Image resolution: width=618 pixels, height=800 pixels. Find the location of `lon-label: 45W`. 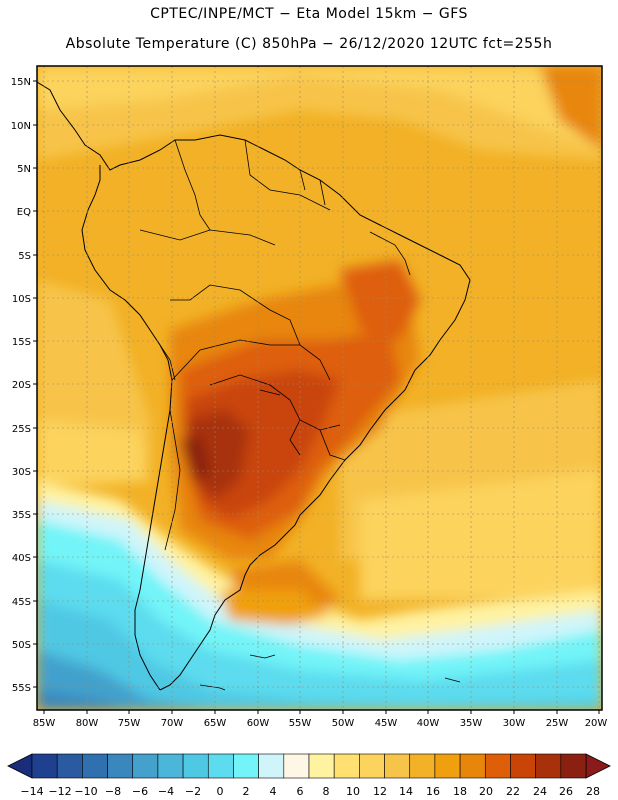

lon-label: 45W is located at coordinates (386, 723).